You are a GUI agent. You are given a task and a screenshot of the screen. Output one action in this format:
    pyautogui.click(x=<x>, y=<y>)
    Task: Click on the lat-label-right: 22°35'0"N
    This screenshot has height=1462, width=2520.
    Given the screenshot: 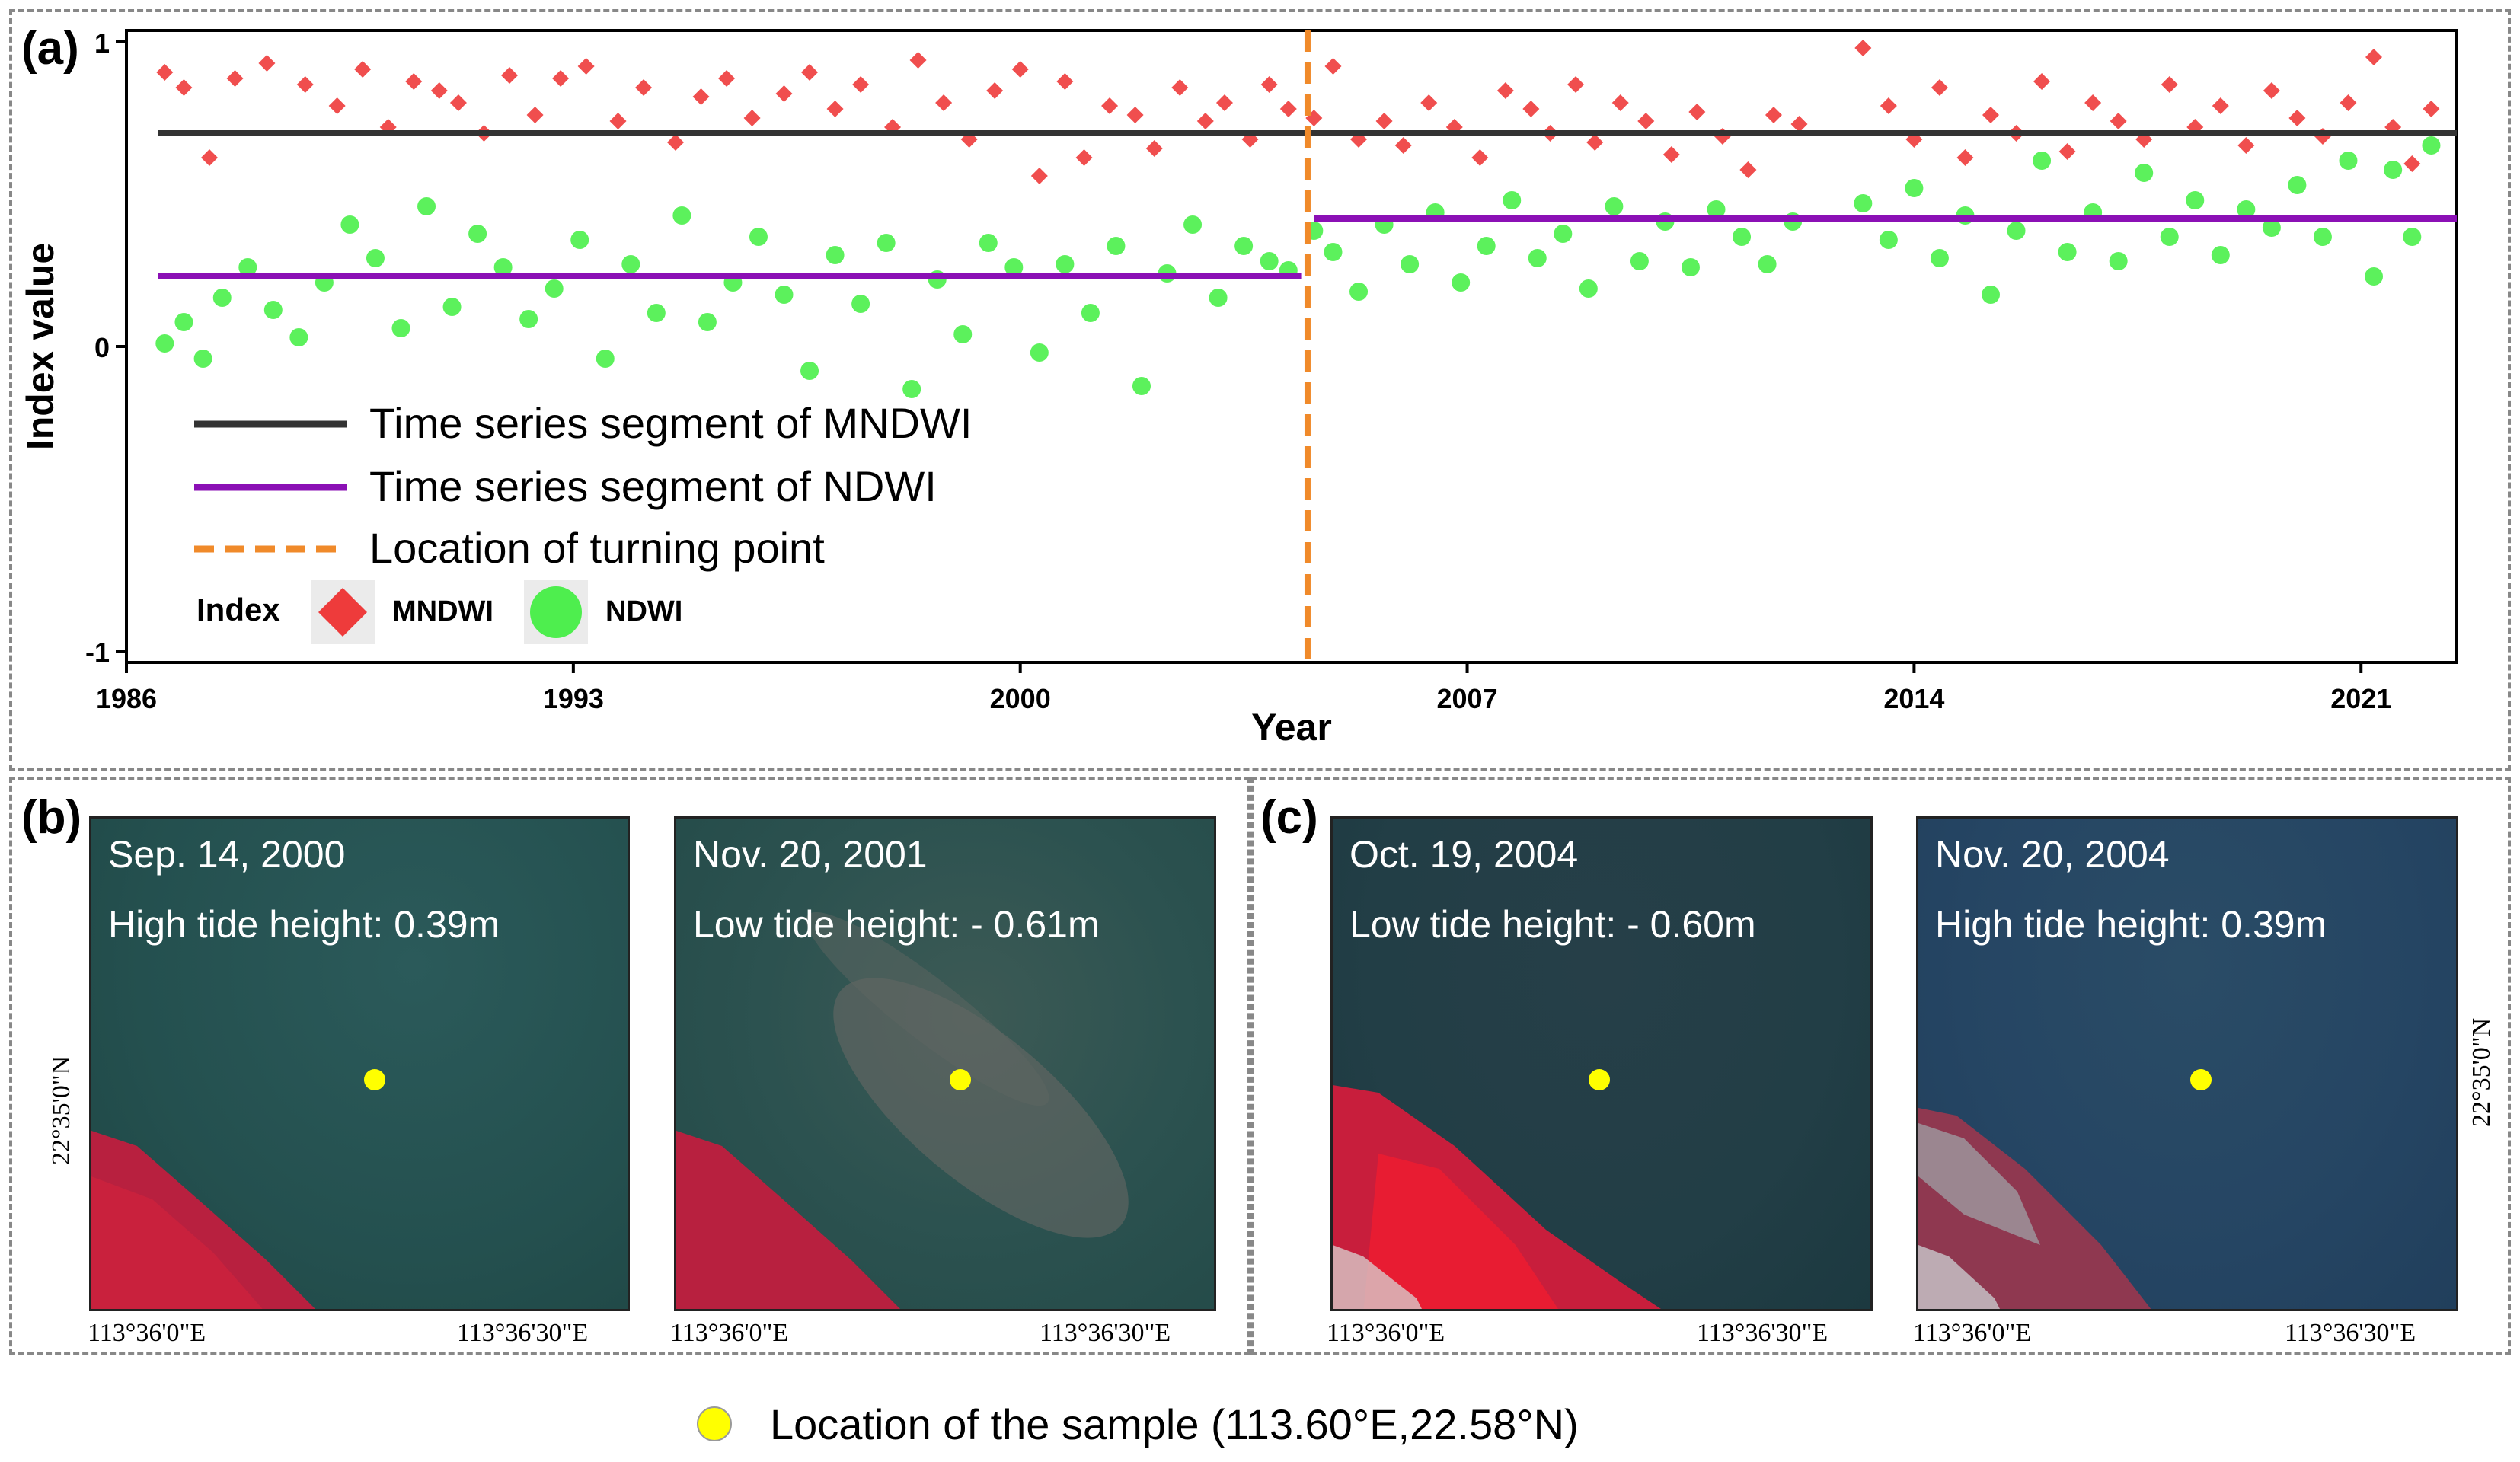 What is the action you would take?
    pyautogui.click(x=2481, y=1072)
    